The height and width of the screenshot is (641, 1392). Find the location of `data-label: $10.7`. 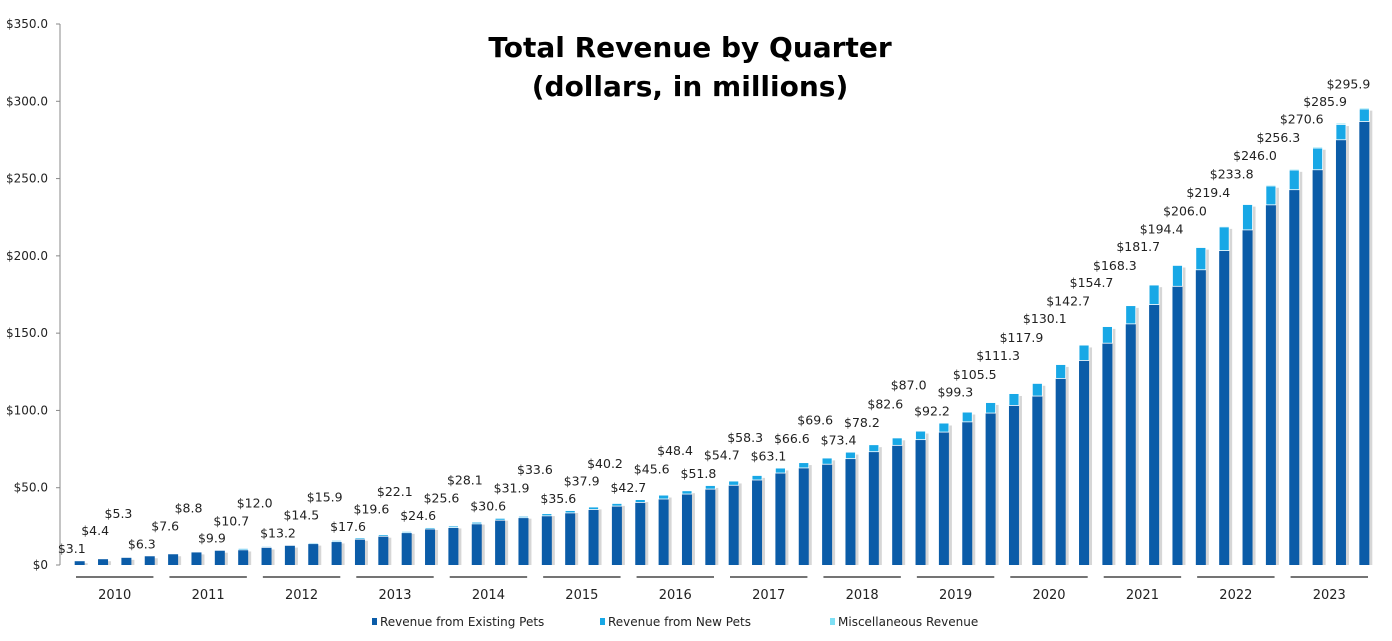

data-label: $10.7 is located at coordinates (231, 520).